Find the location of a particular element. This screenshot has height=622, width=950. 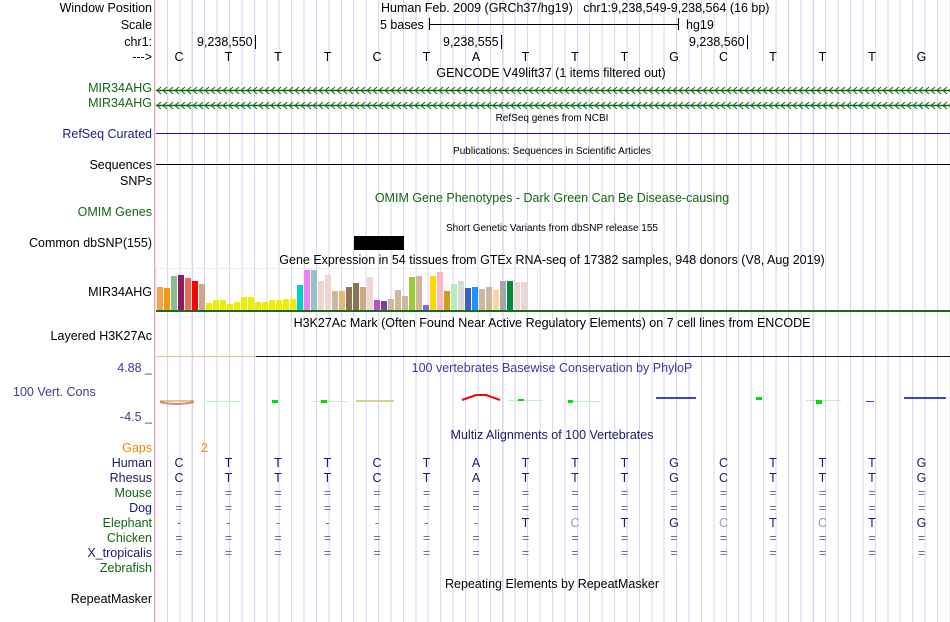

gaps-label: Gaps is located at coordinates (137, 448).